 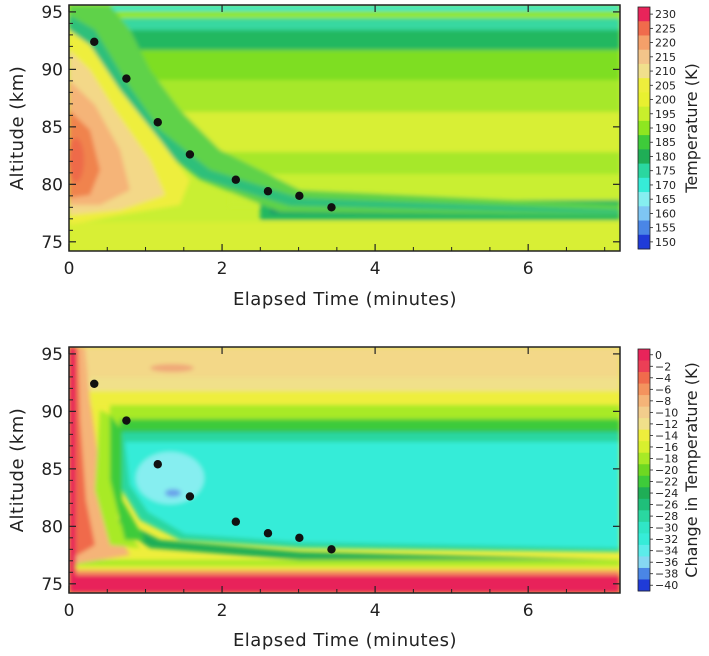 What do you see at coordinates (52, 412) in the screenshot?
I see `change-y-tick-label: 90` at bounding box center [52, 412].